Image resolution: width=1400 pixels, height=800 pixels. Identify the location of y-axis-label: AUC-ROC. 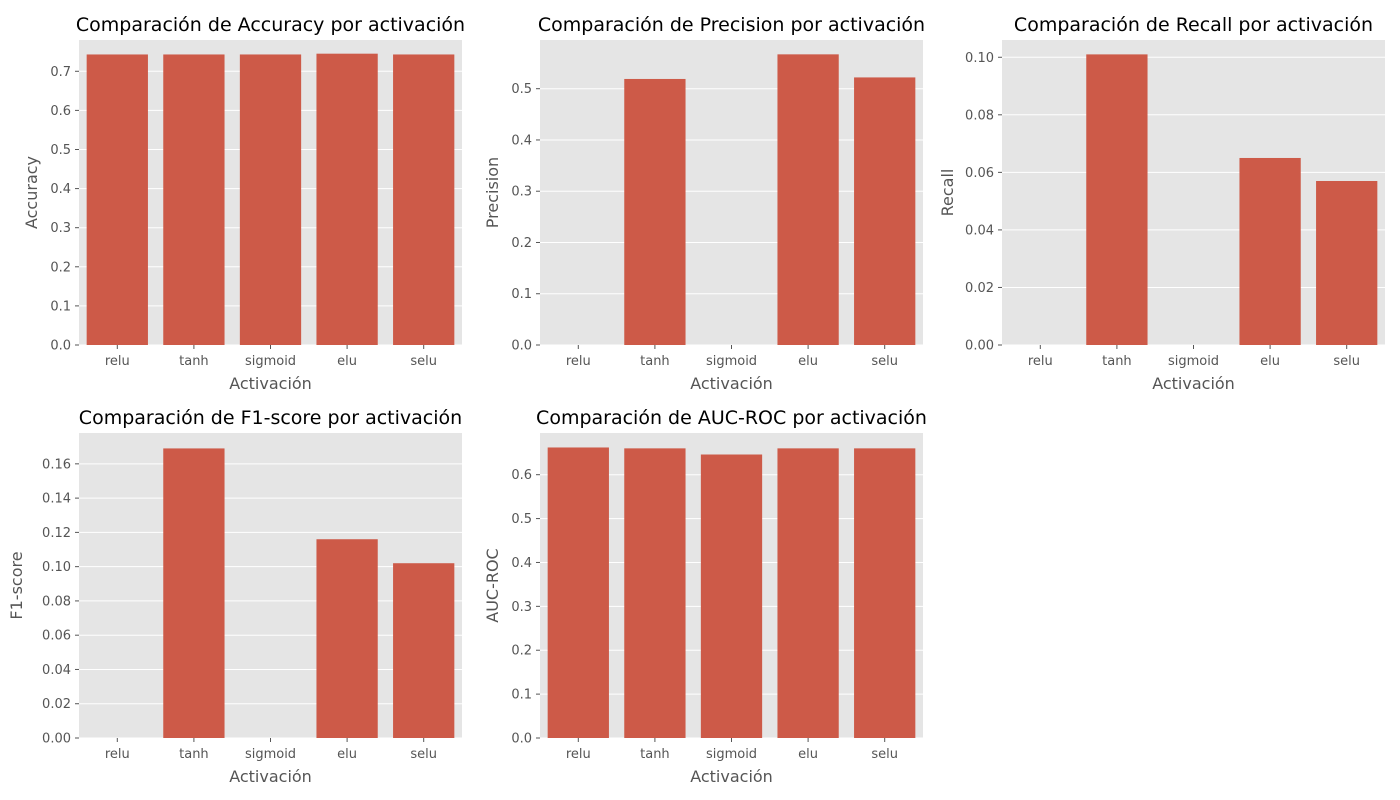
(492, 585).